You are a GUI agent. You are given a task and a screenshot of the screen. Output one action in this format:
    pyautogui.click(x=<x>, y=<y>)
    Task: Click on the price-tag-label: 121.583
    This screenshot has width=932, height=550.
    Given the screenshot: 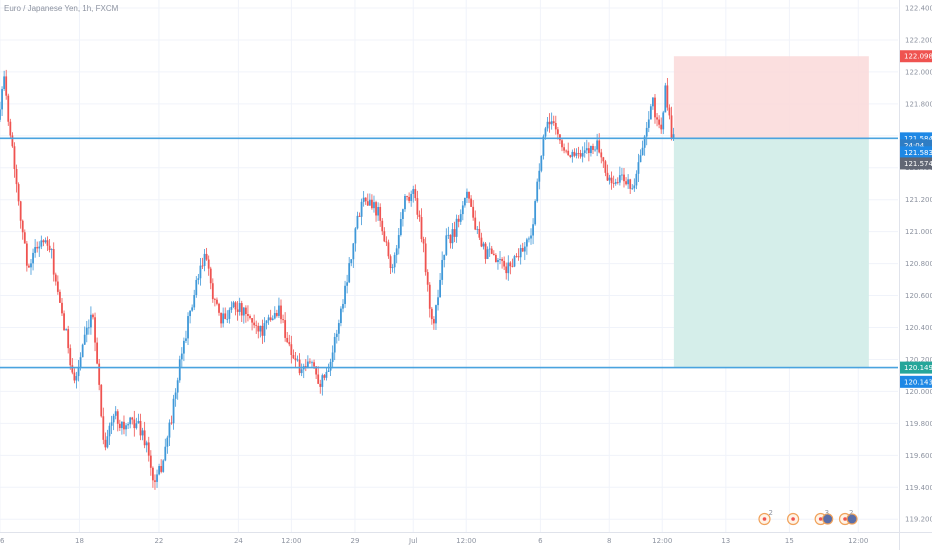 What is the action you would take?
    pyautogui.click(x=918, y=153)
    